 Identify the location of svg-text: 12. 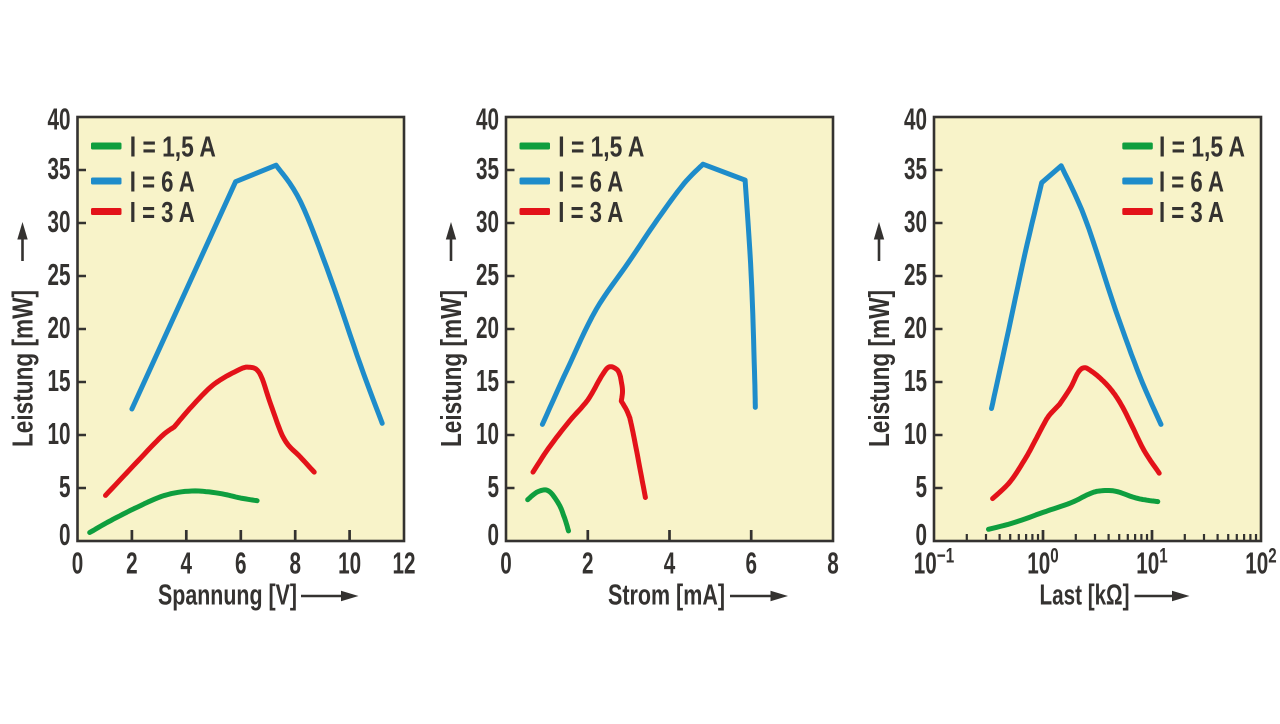
(404, 564).